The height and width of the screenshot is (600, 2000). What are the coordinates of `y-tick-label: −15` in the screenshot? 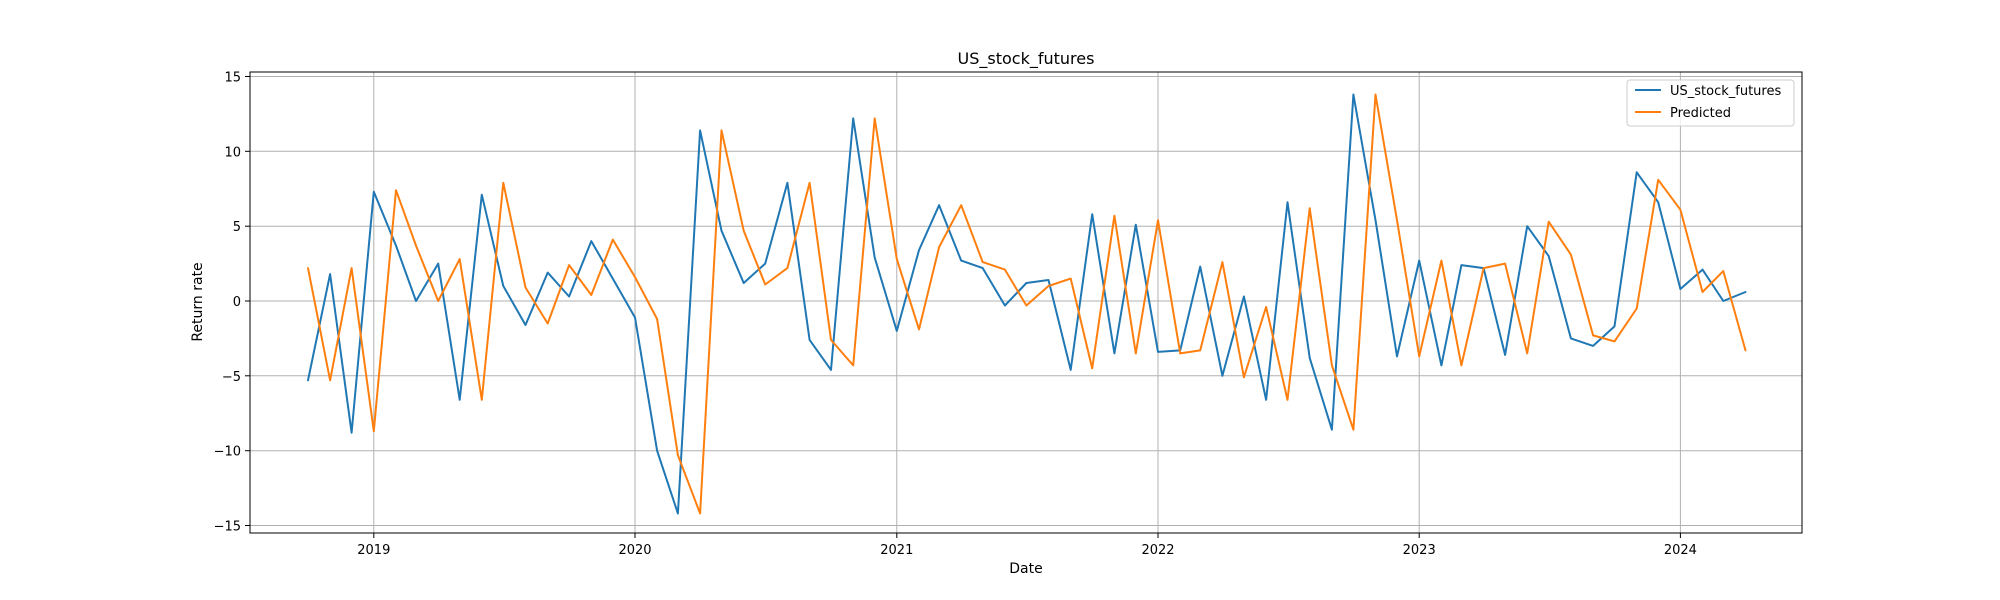 It's located at (227, 527).